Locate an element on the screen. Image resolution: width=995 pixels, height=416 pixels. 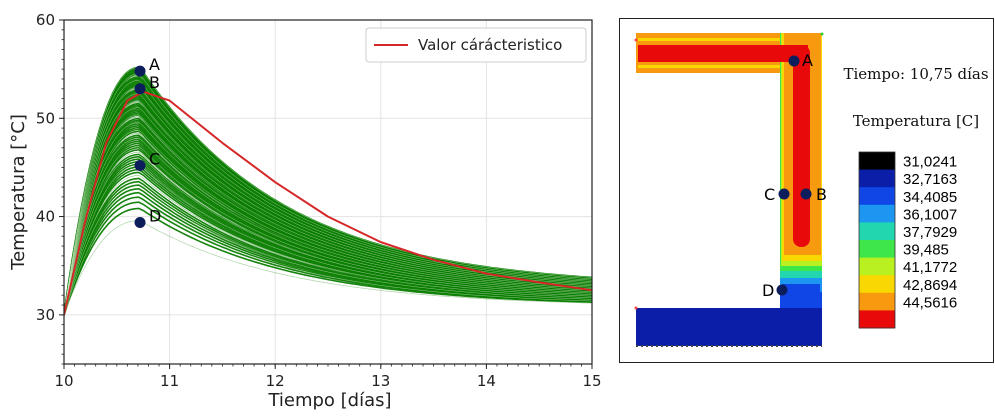
x-tick-label: 10 is located at coordinates (63, 381).